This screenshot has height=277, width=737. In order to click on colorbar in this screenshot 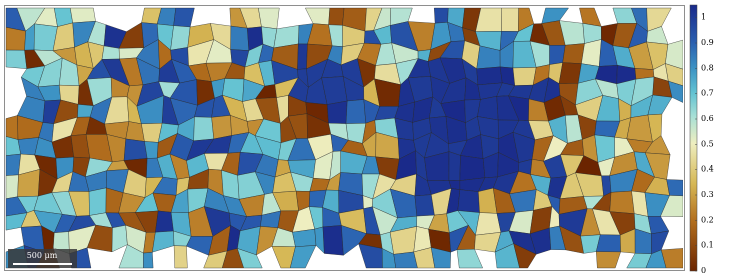, I will do `click(693, 138)`.